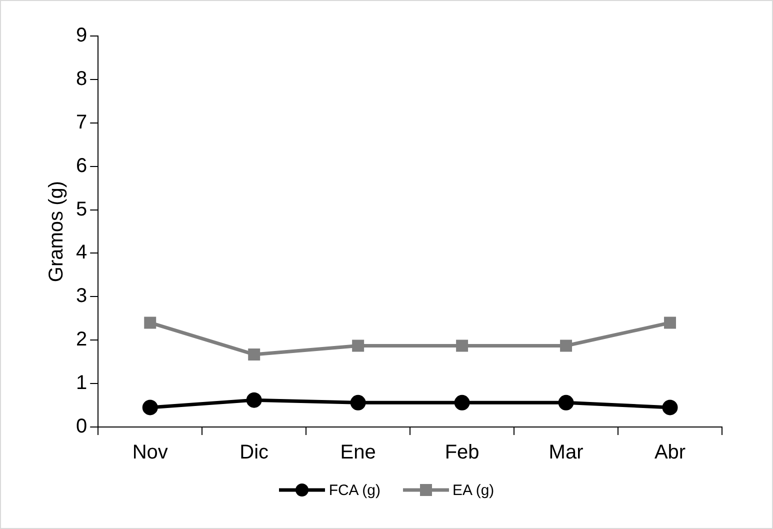 The width and height of the screenshot is (773, 529). Describe the element at coordinates (82, 165) in the screenshot. I see `y-tick-label: 6` at that location.